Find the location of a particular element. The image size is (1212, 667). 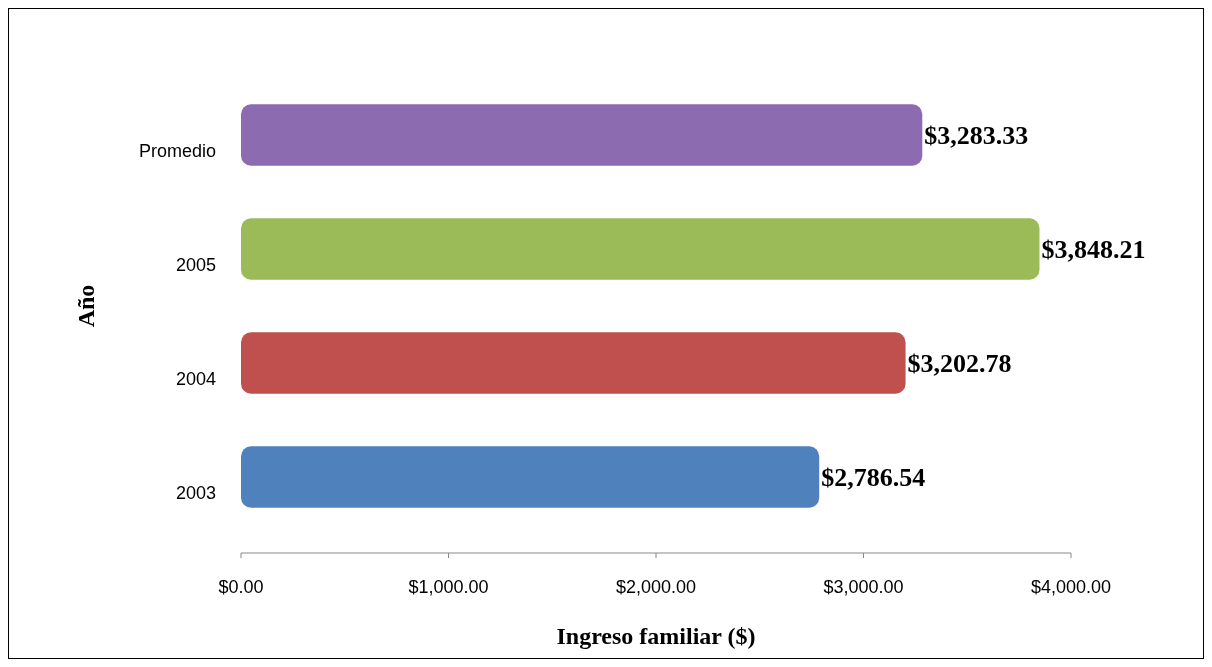

y-axis-title: Año is located at coordinates (86, 306).